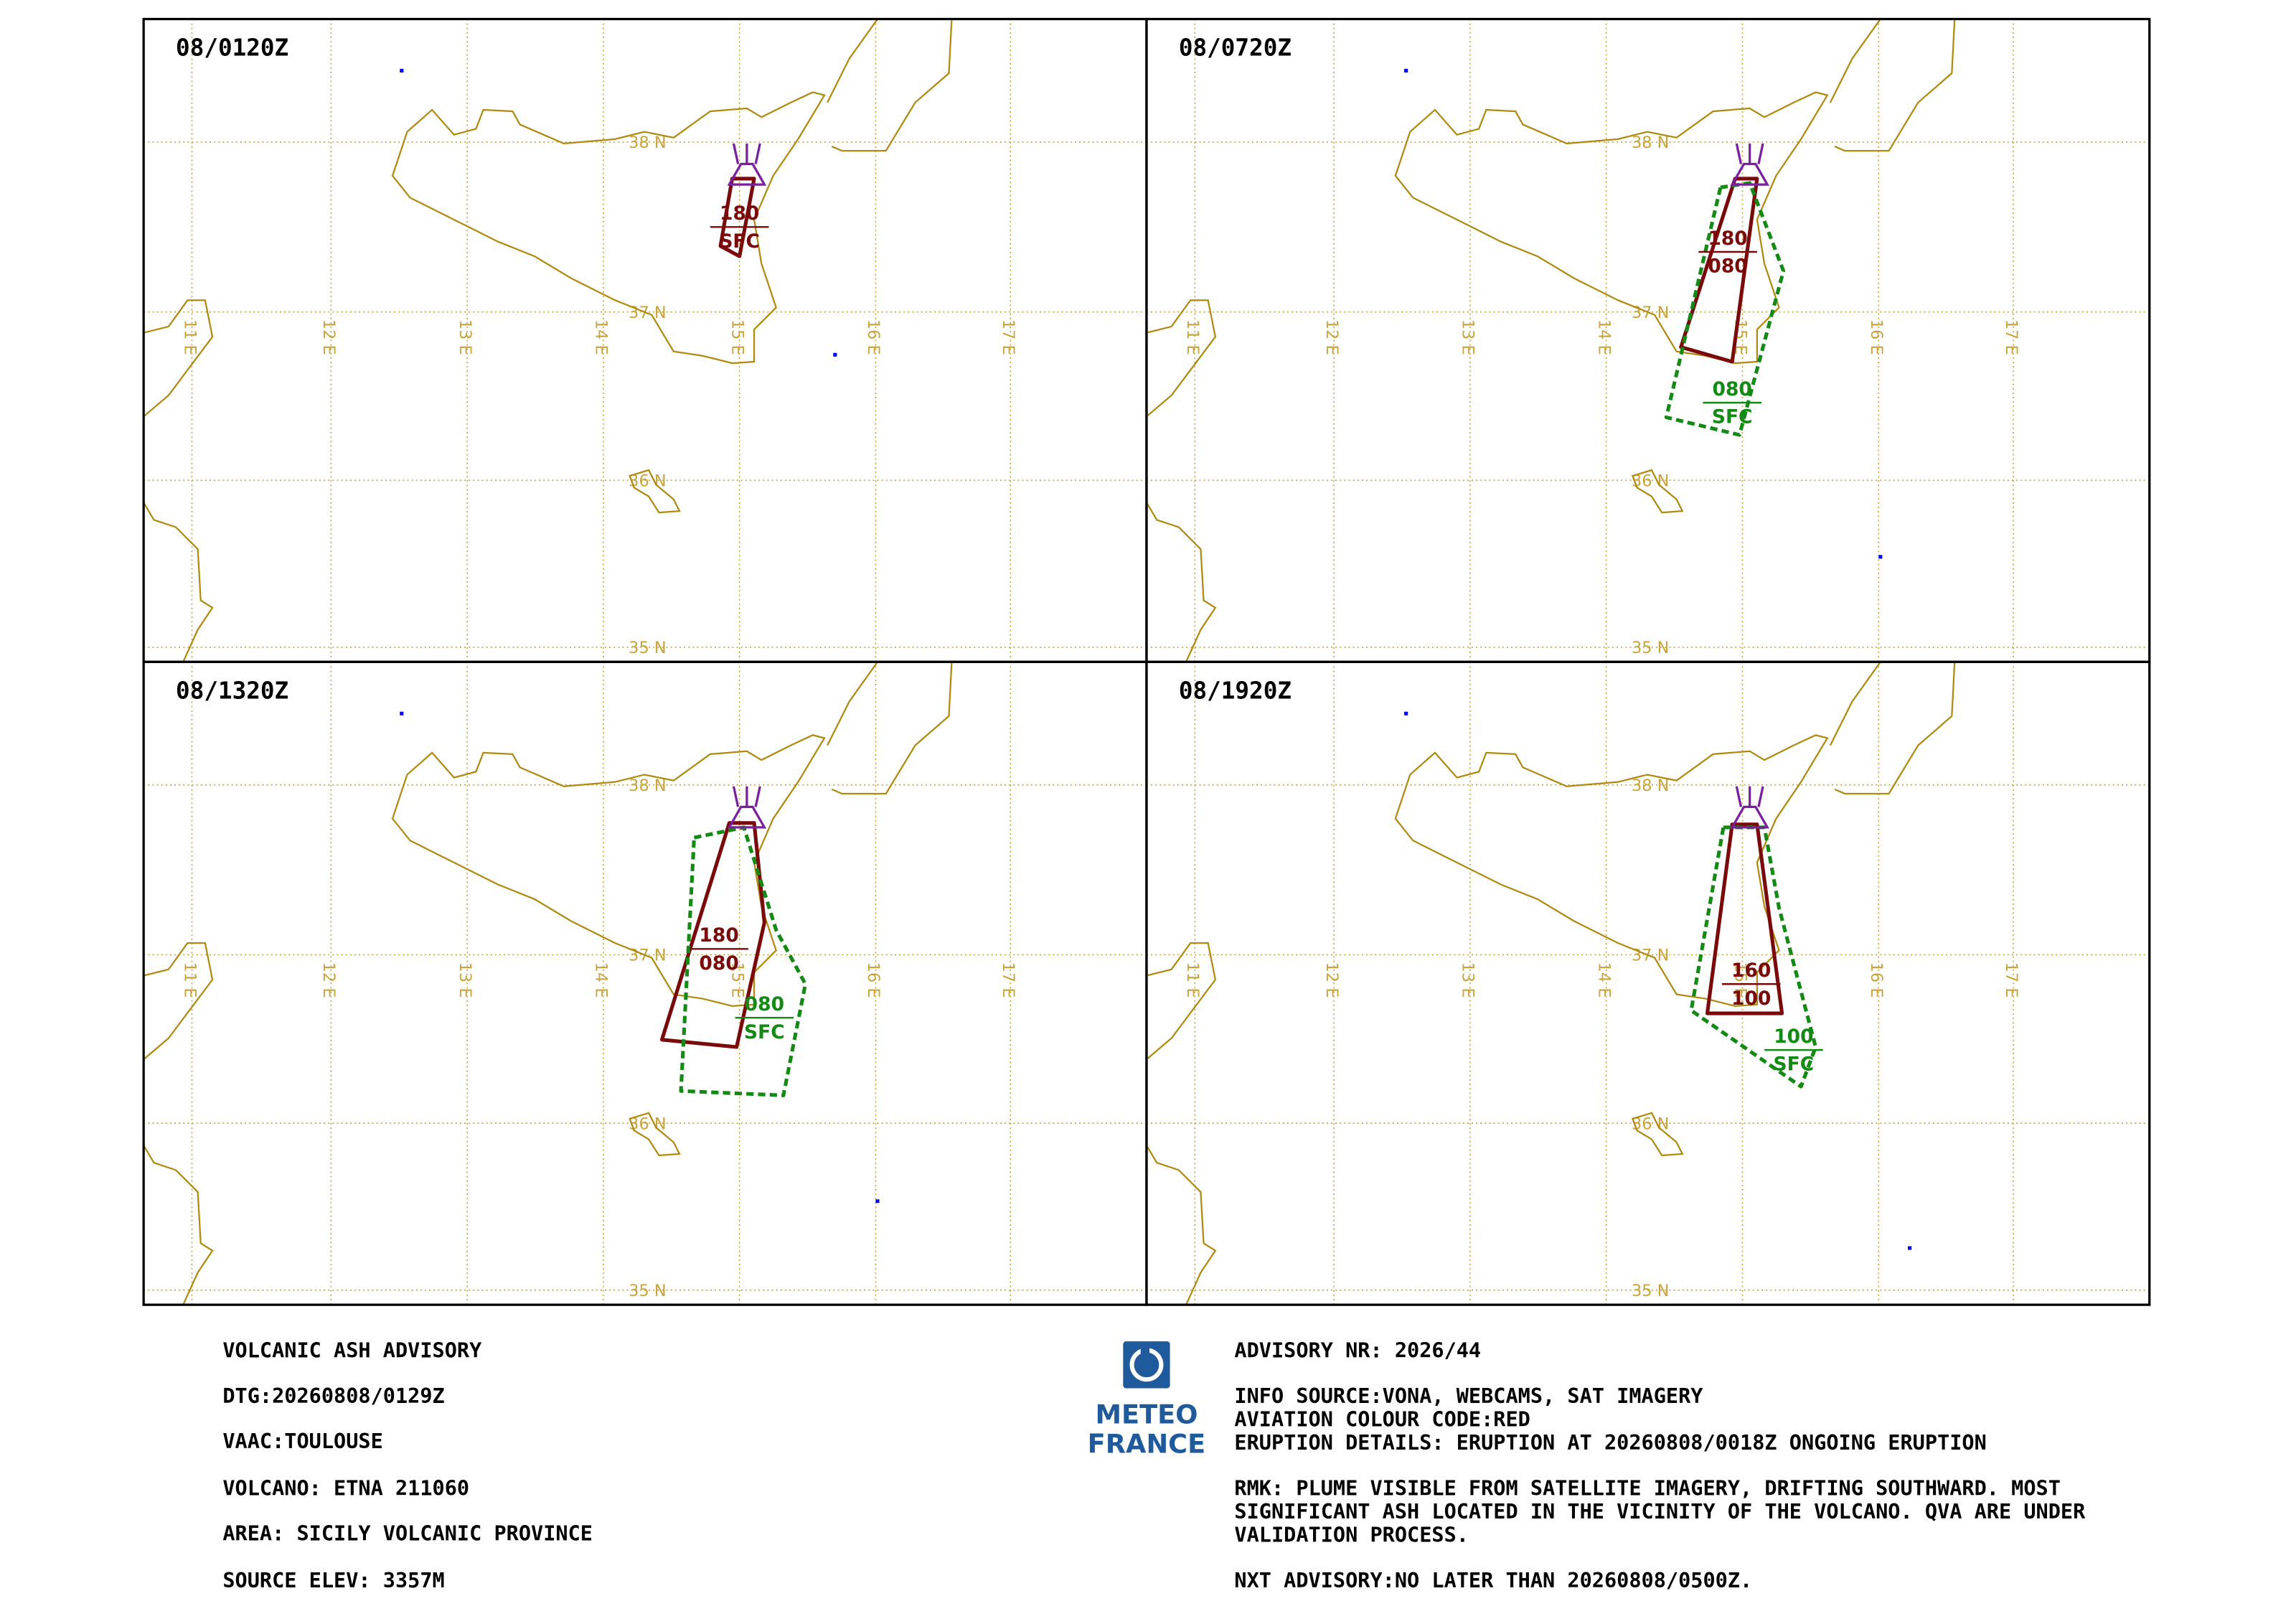 This screenshot has height=1624, width=2296. What do you see at coordinates (1147, 1443) in the screenshot?
I see `logo-text: FRANCE` at bounding box center [1147, 1443].